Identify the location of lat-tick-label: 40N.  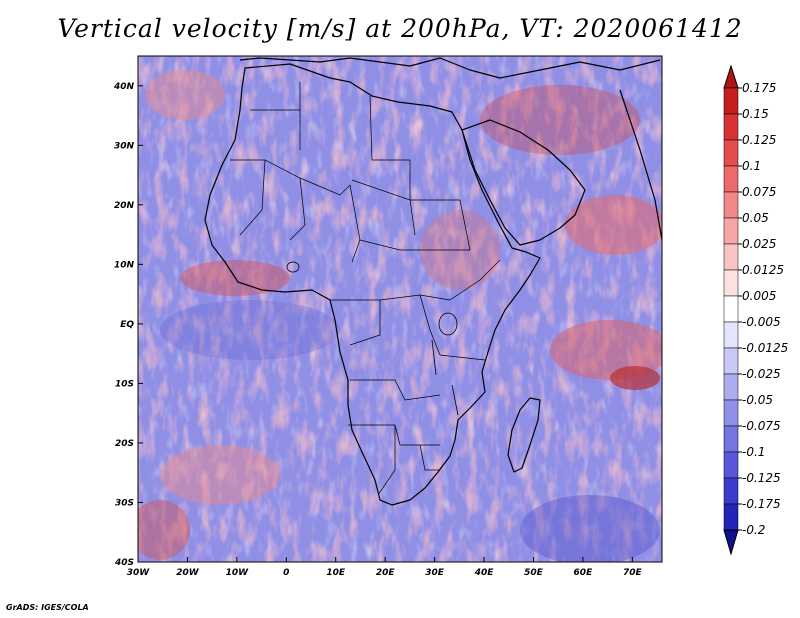
(124, 87).